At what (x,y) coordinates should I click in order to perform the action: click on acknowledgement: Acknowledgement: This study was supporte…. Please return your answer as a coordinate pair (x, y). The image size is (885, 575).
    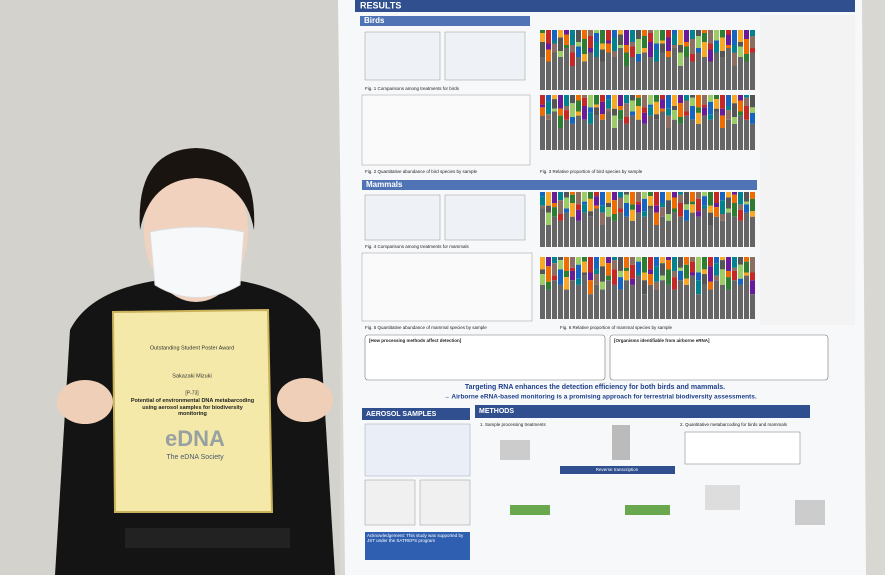
    Looking at the image, I should click on (415, 538).